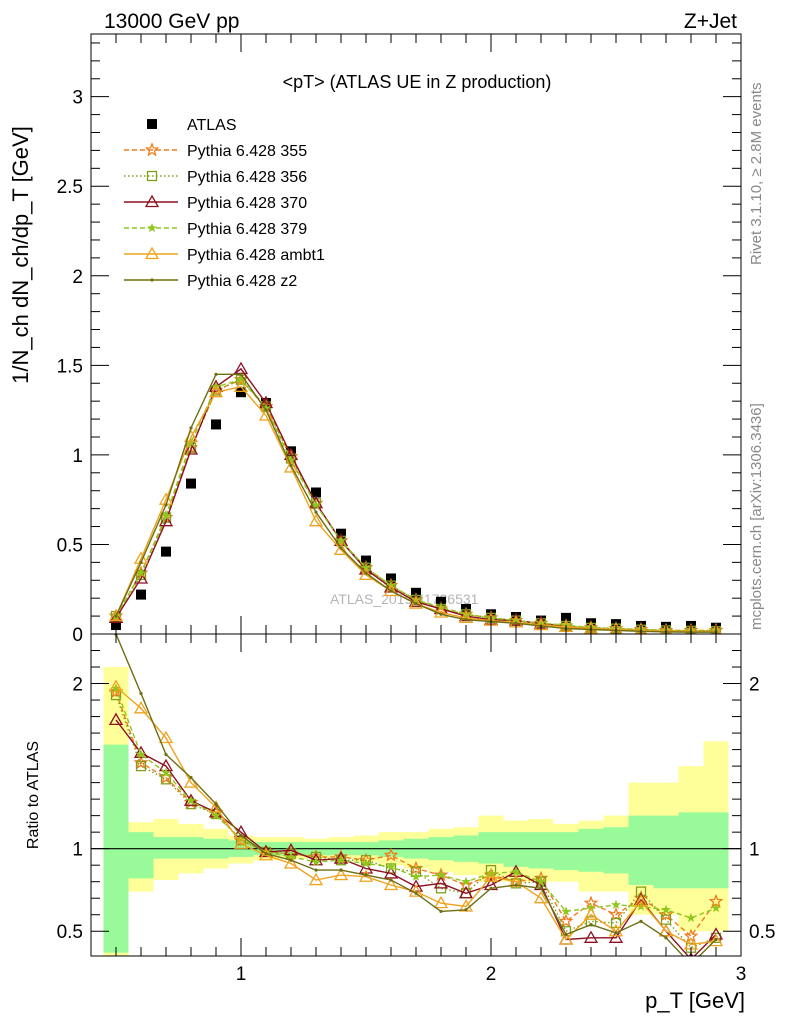 The image size is (786, 1024). What do you see at coordinates (416, 867) in the screenshot?
I see `data-point-p355` at bounding box center [416, 867].